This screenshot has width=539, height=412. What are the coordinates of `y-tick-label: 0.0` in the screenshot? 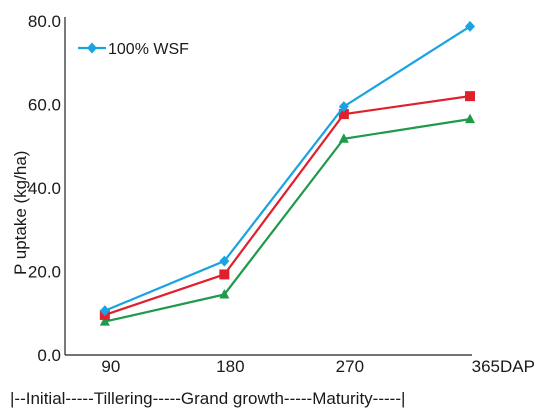 It's located at (49, 355).